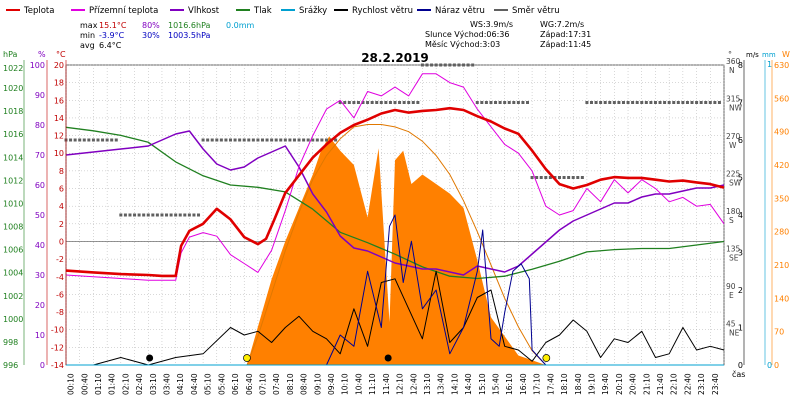 Image resolution: width=800 pixels, height=400 pixels. I want to click on direction-tick-name: N, so click(732, 70).